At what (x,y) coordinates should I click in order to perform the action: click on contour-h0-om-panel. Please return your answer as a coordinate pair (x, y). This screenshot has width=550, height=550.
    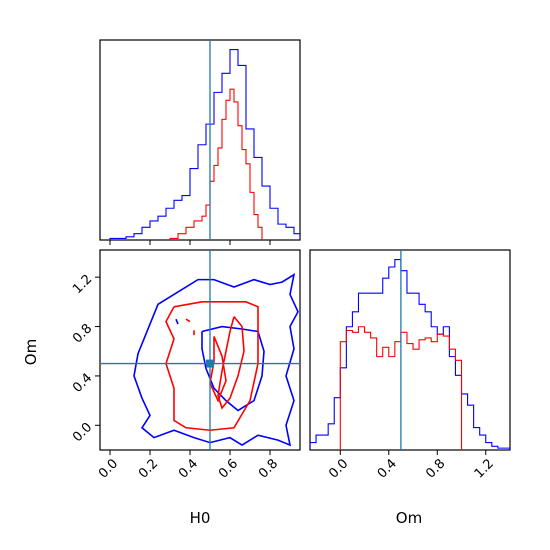
    Looking at the image, I should click on (200, 350).